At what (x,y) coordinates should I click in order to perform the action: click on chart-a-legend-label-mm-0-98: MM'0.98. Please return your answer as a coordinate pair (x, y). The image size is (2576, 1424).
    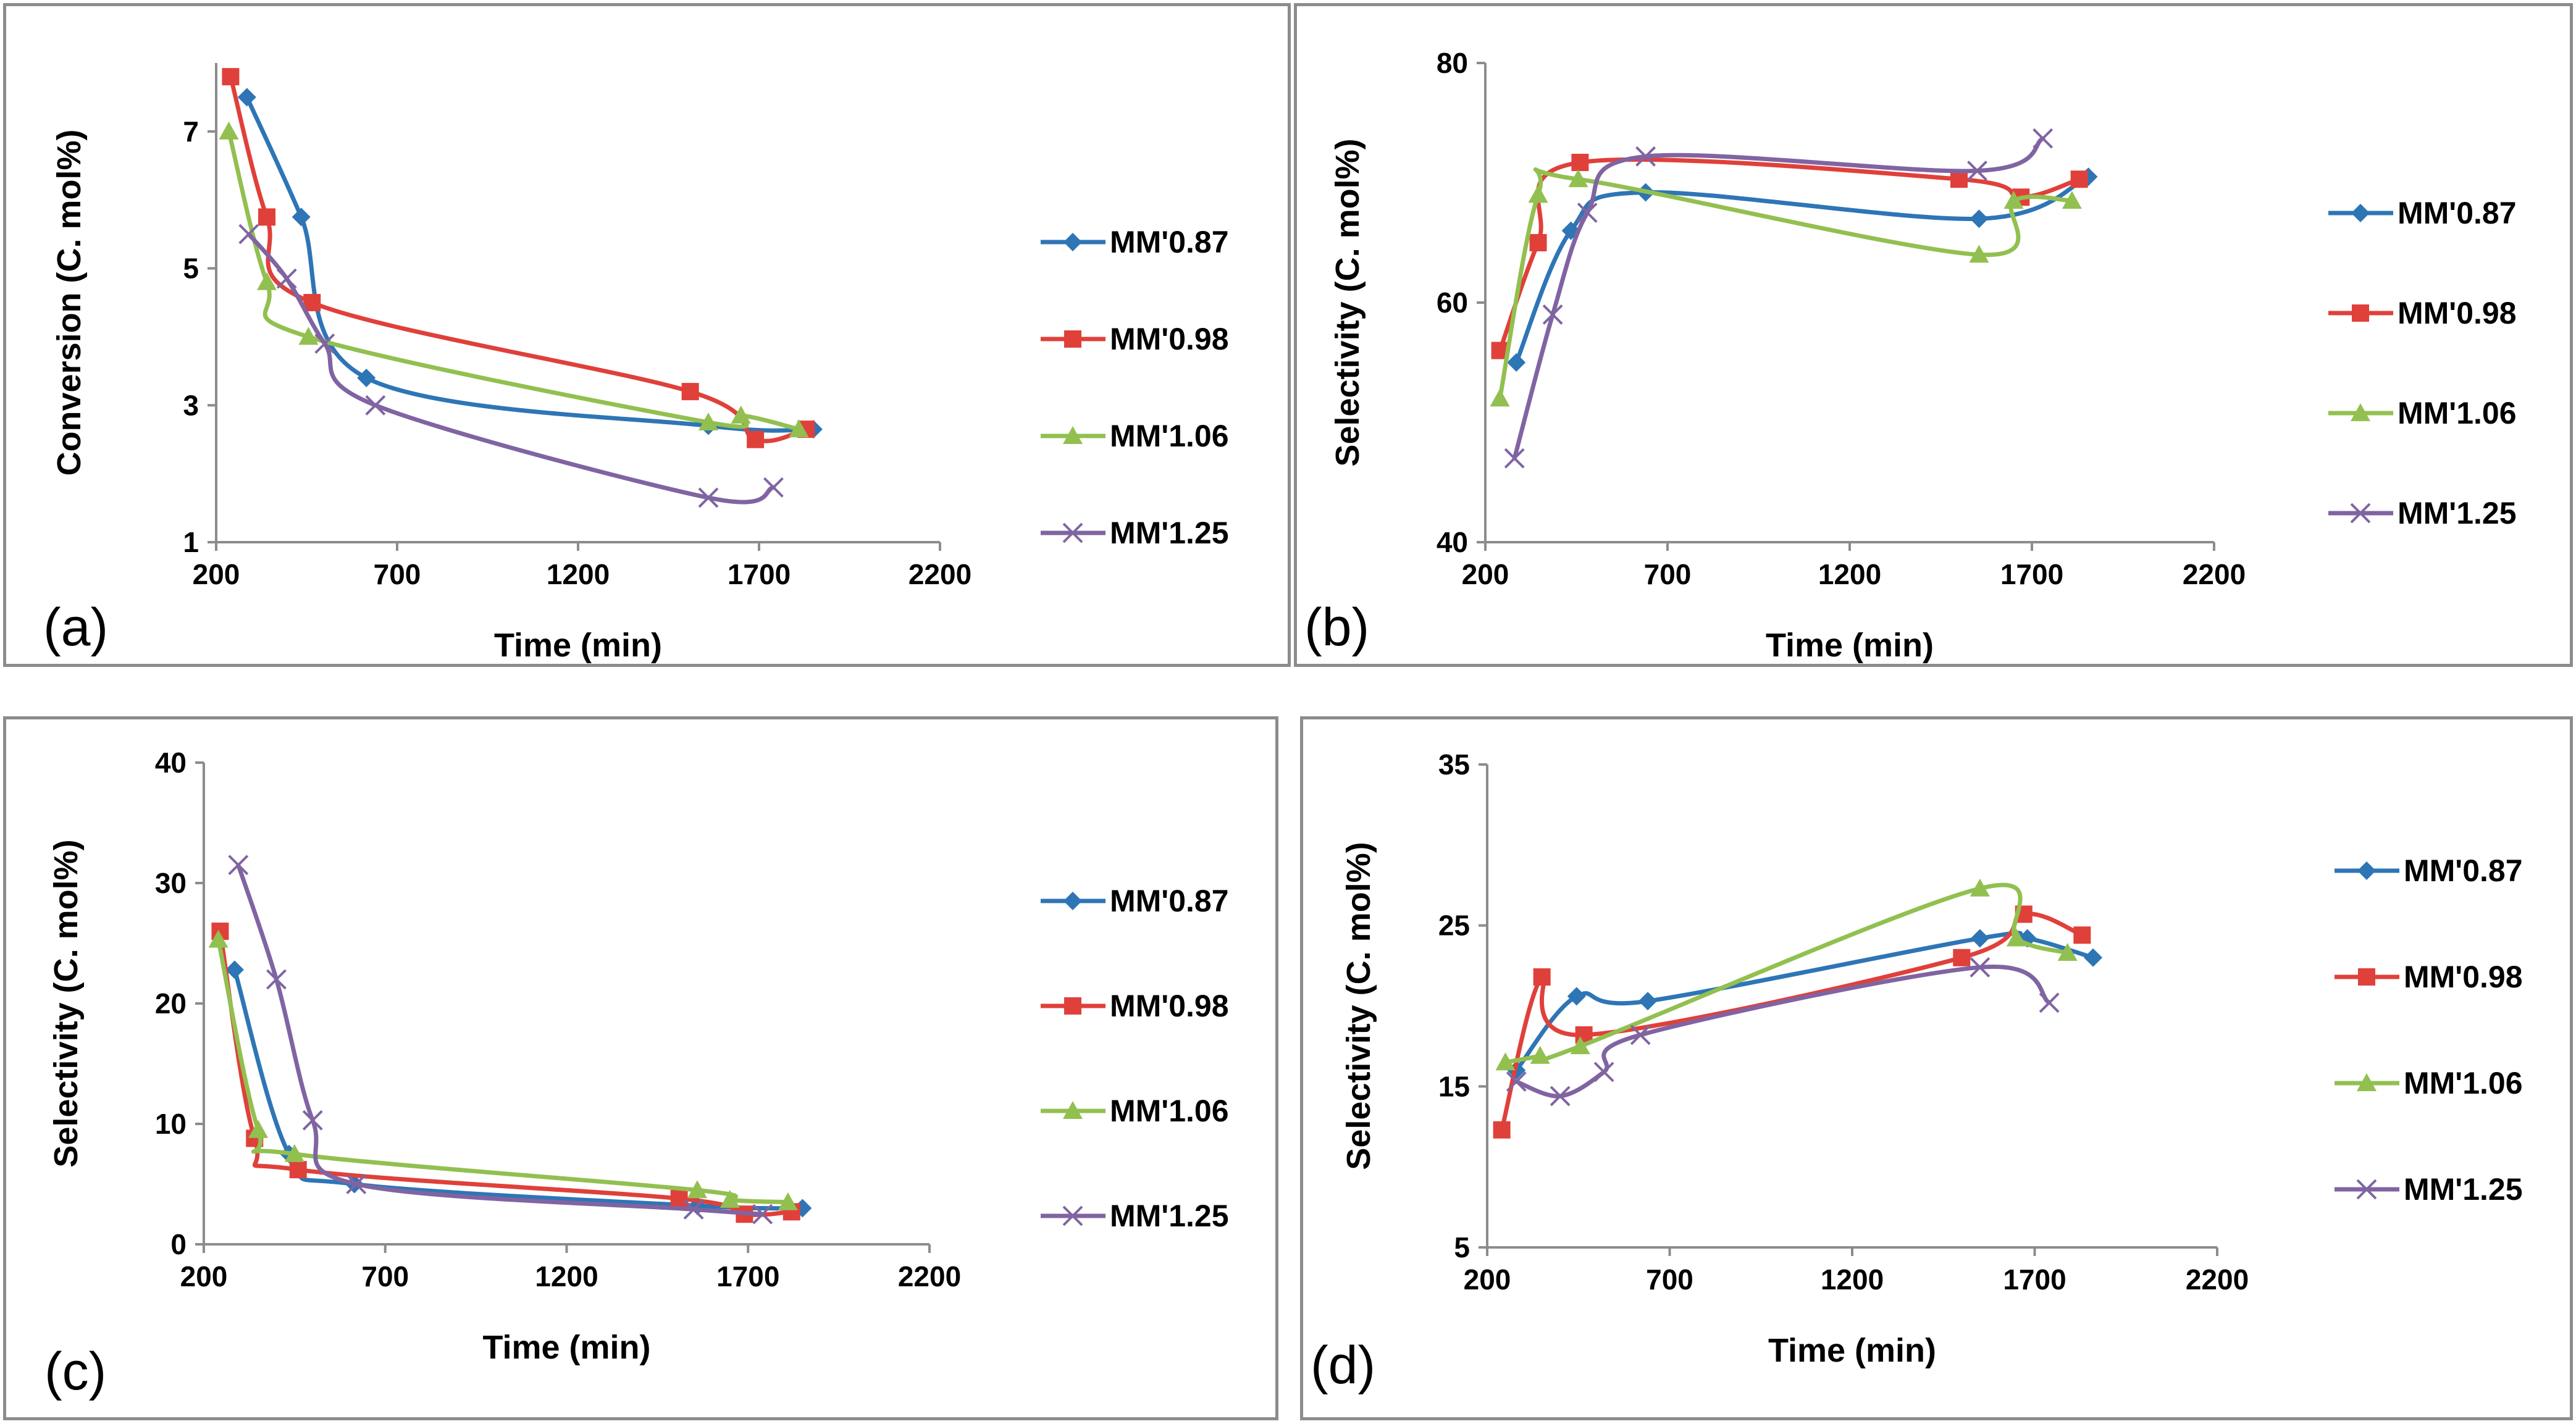
    Looking at the image, I should click on (1169, 339).